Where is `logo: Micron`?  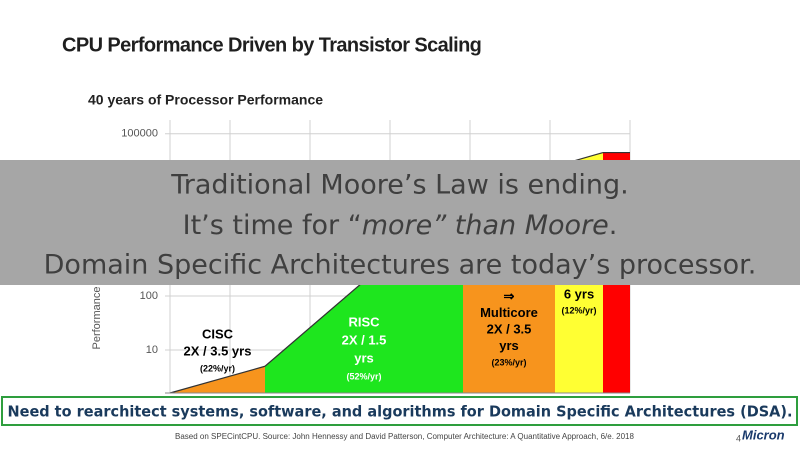 logo: Micron is located at coordinates (763, 434).